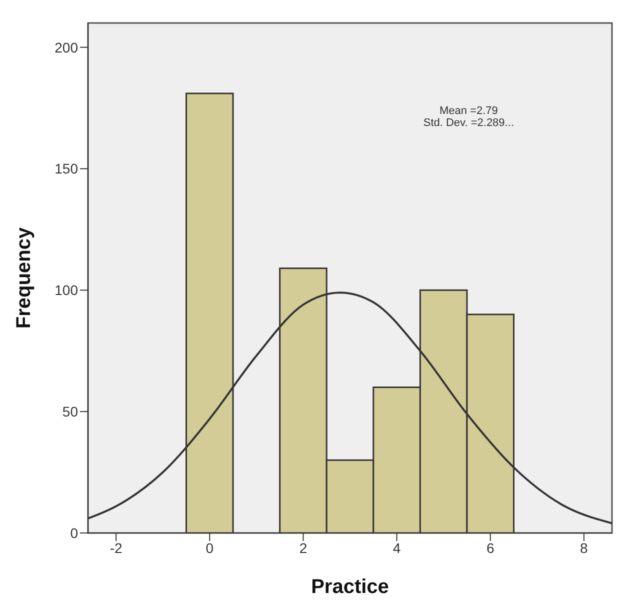 The image size is (625, 612). Describe the element at coordinates (490, 548) in the screenshot. I see `x-tick-label: 6` at that location.